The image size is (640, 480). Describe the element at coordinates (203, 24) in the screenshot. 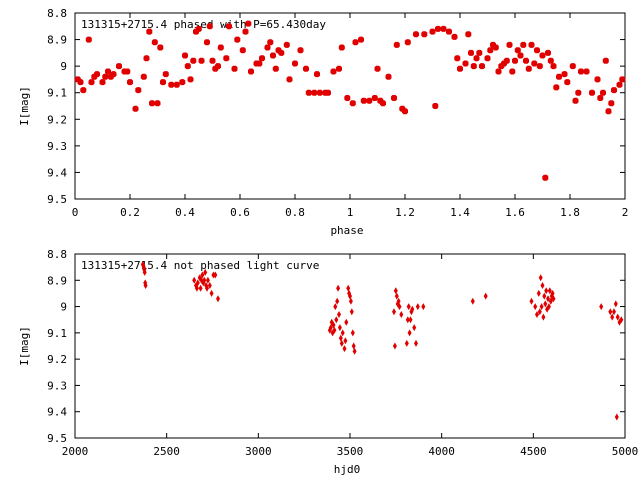

I see `chart-title: 131315+2715.4 phased with P=65.430day` at that location.